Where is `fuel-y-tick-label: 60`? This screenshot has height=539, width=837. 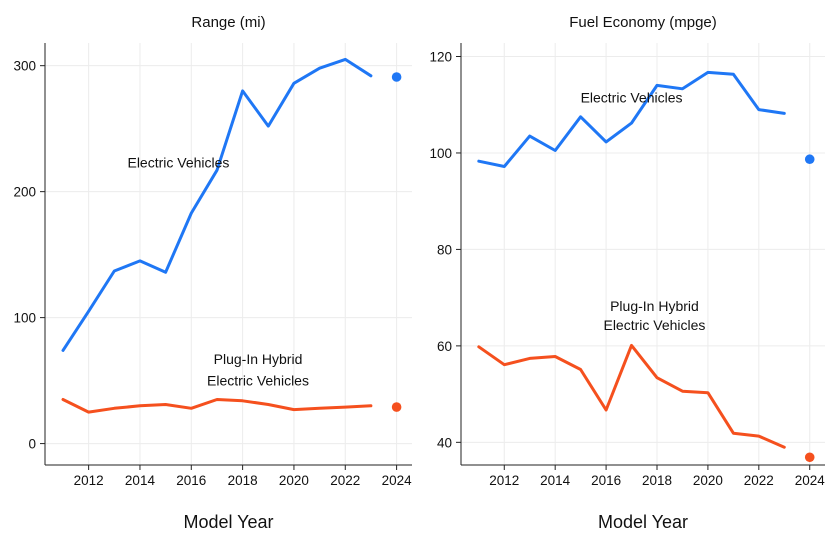
fuel-y-tick-label: 60 is located at coordinates (444, 346).